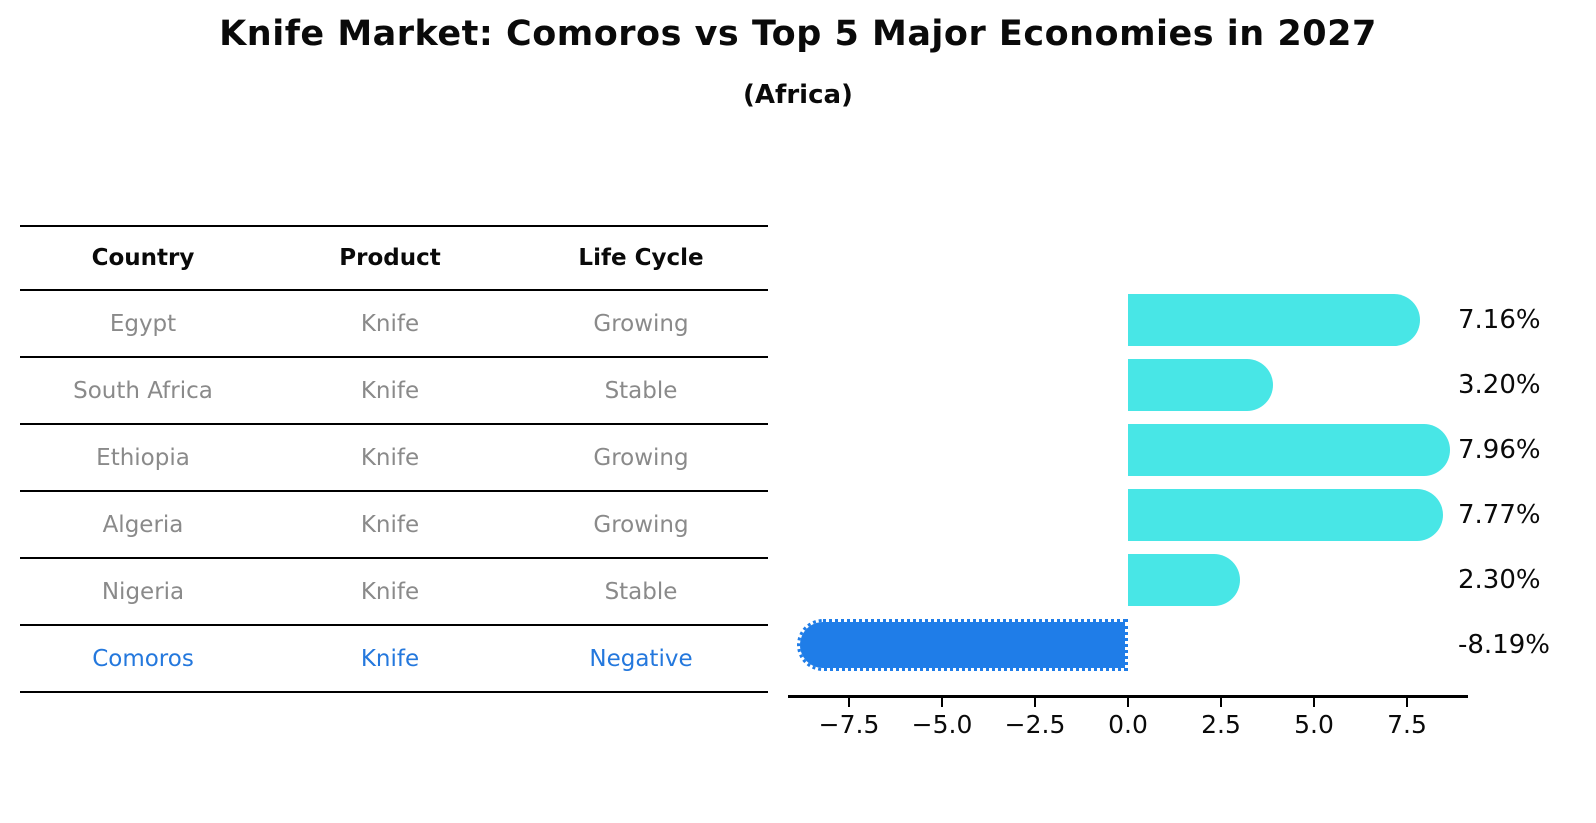  What do you see at coordinates (1184, 580) in the screenshot?
I see `bar-nigeria` at bounding box center [1184, 580].